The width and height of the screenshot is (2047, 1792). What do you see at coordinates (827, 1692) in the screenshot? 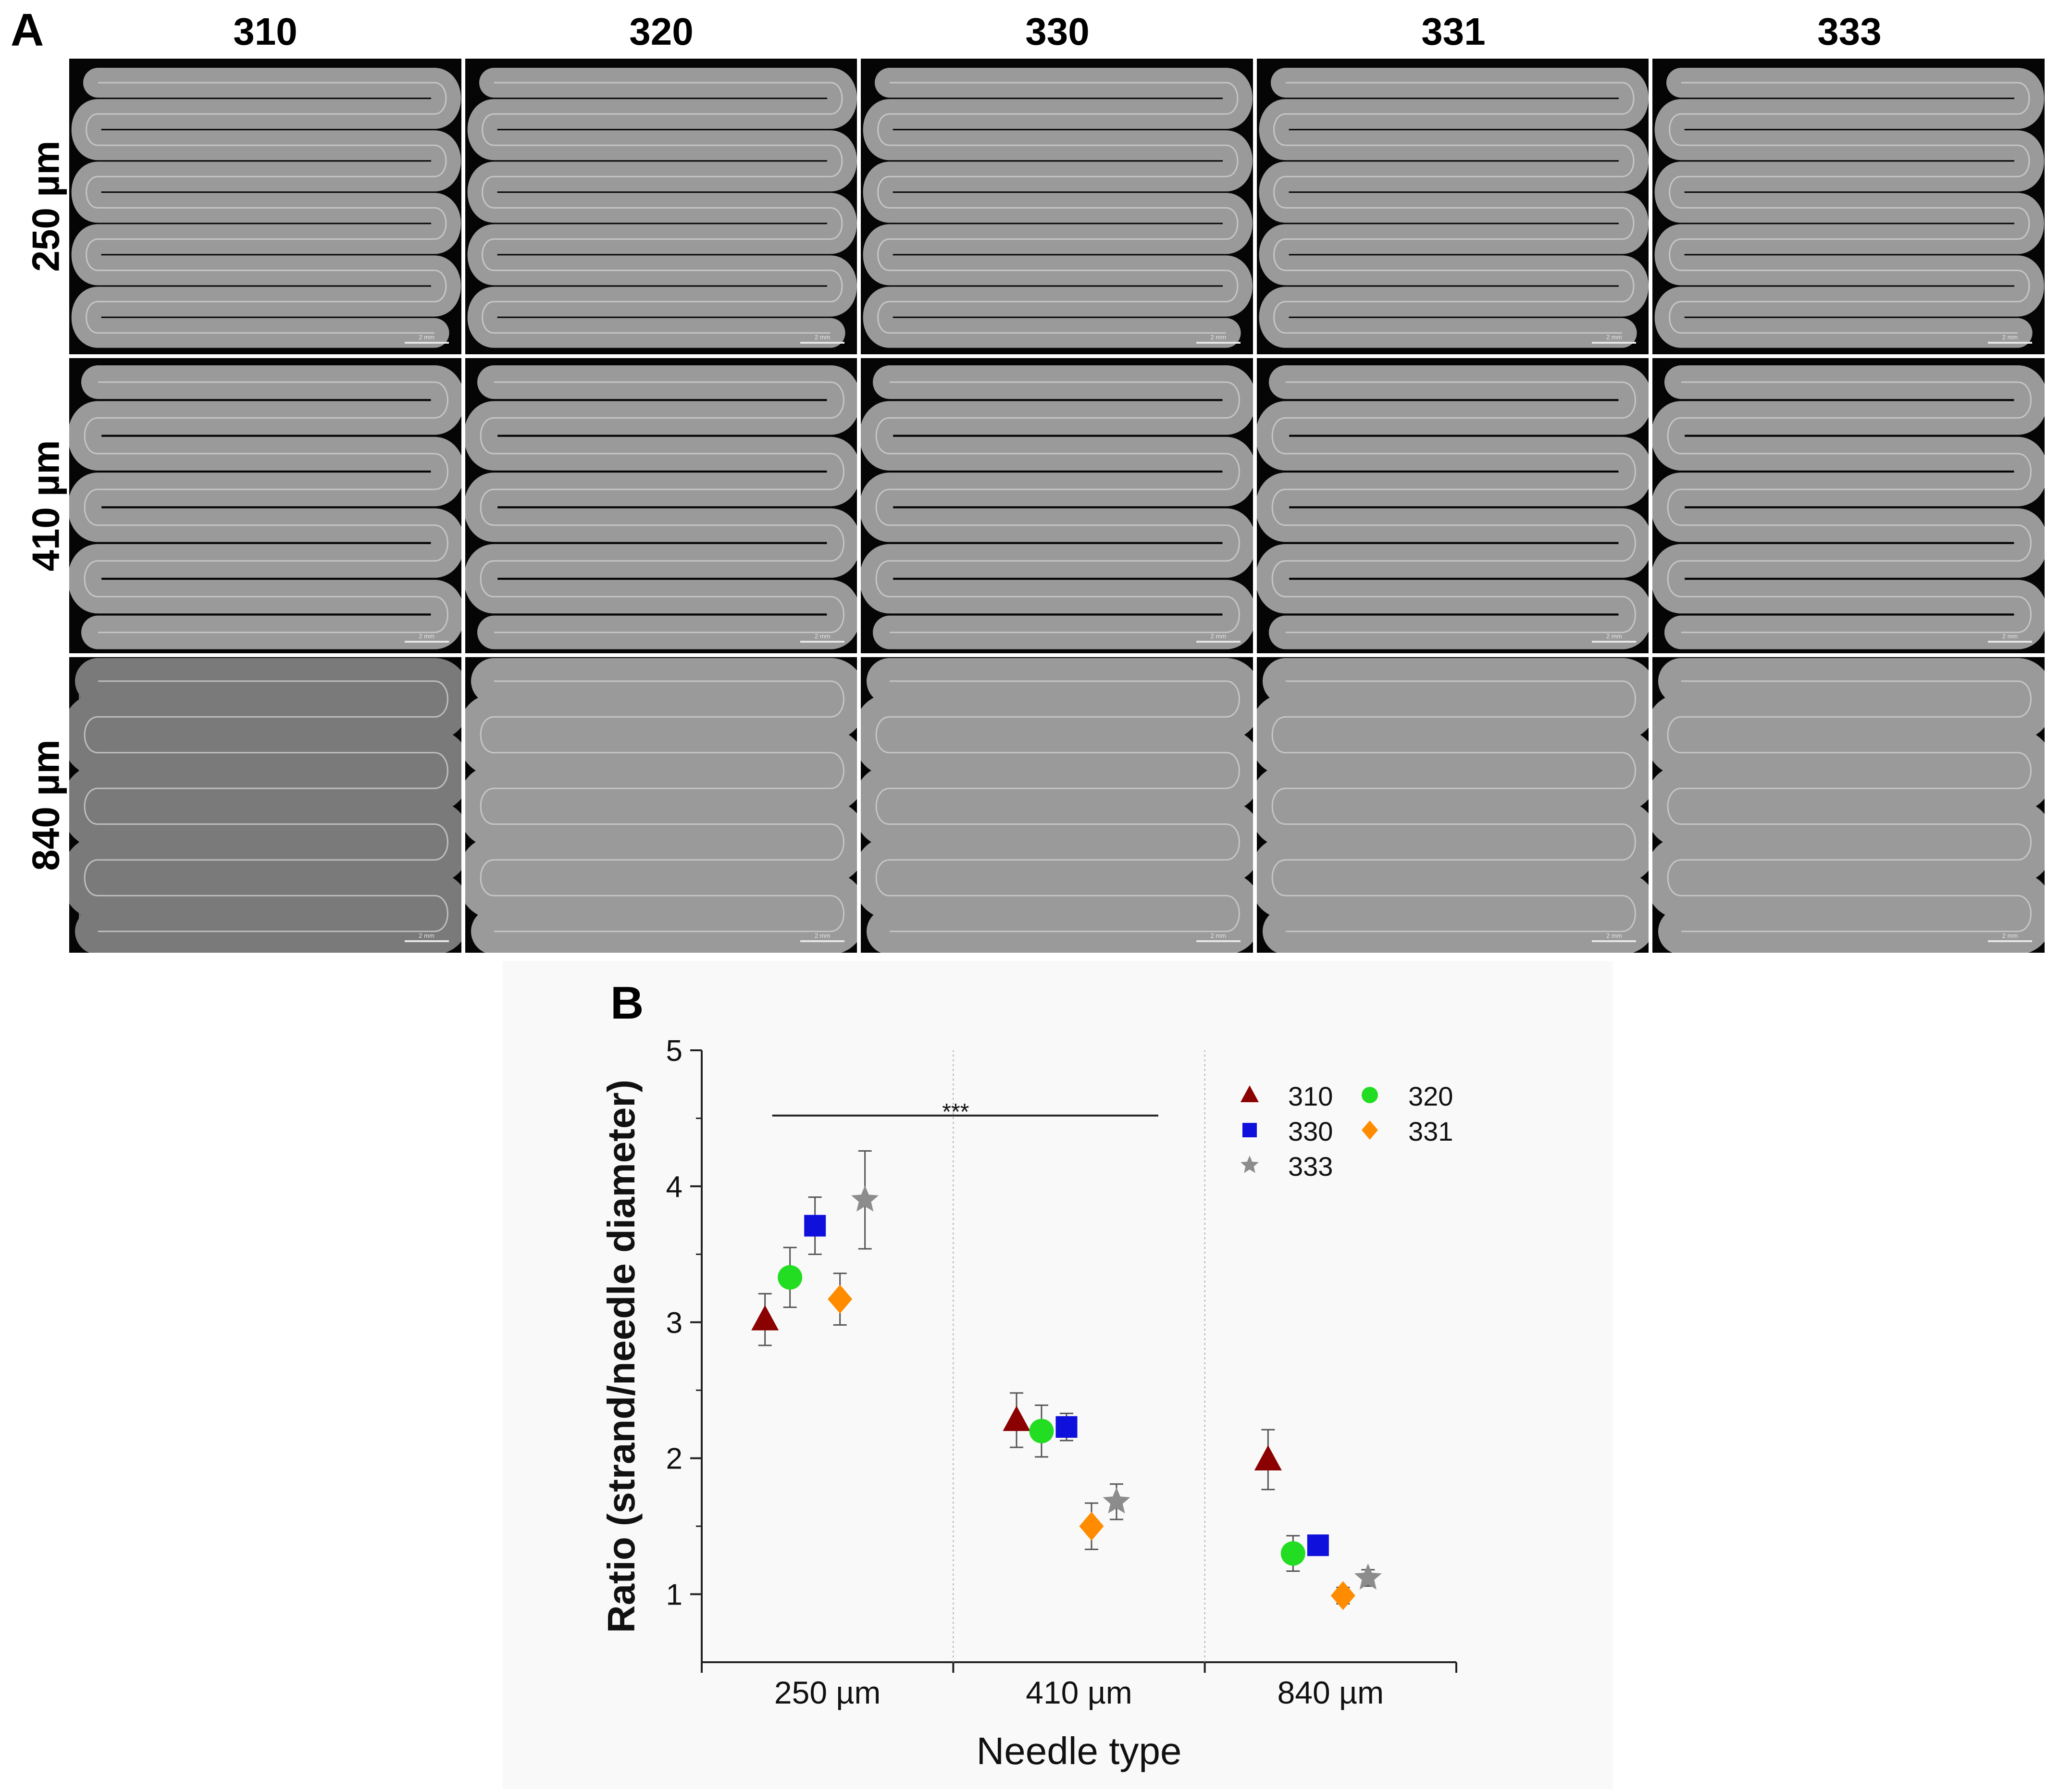
I see `x-category-label: 250 µm` at bounding box center [827, 1692].